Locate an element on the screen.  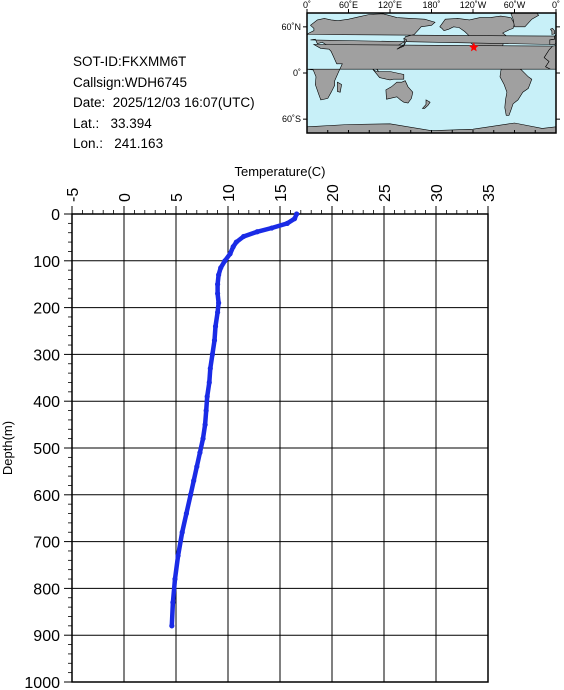
map-lon-label: 60˚E is located at coordinates (348, 5).